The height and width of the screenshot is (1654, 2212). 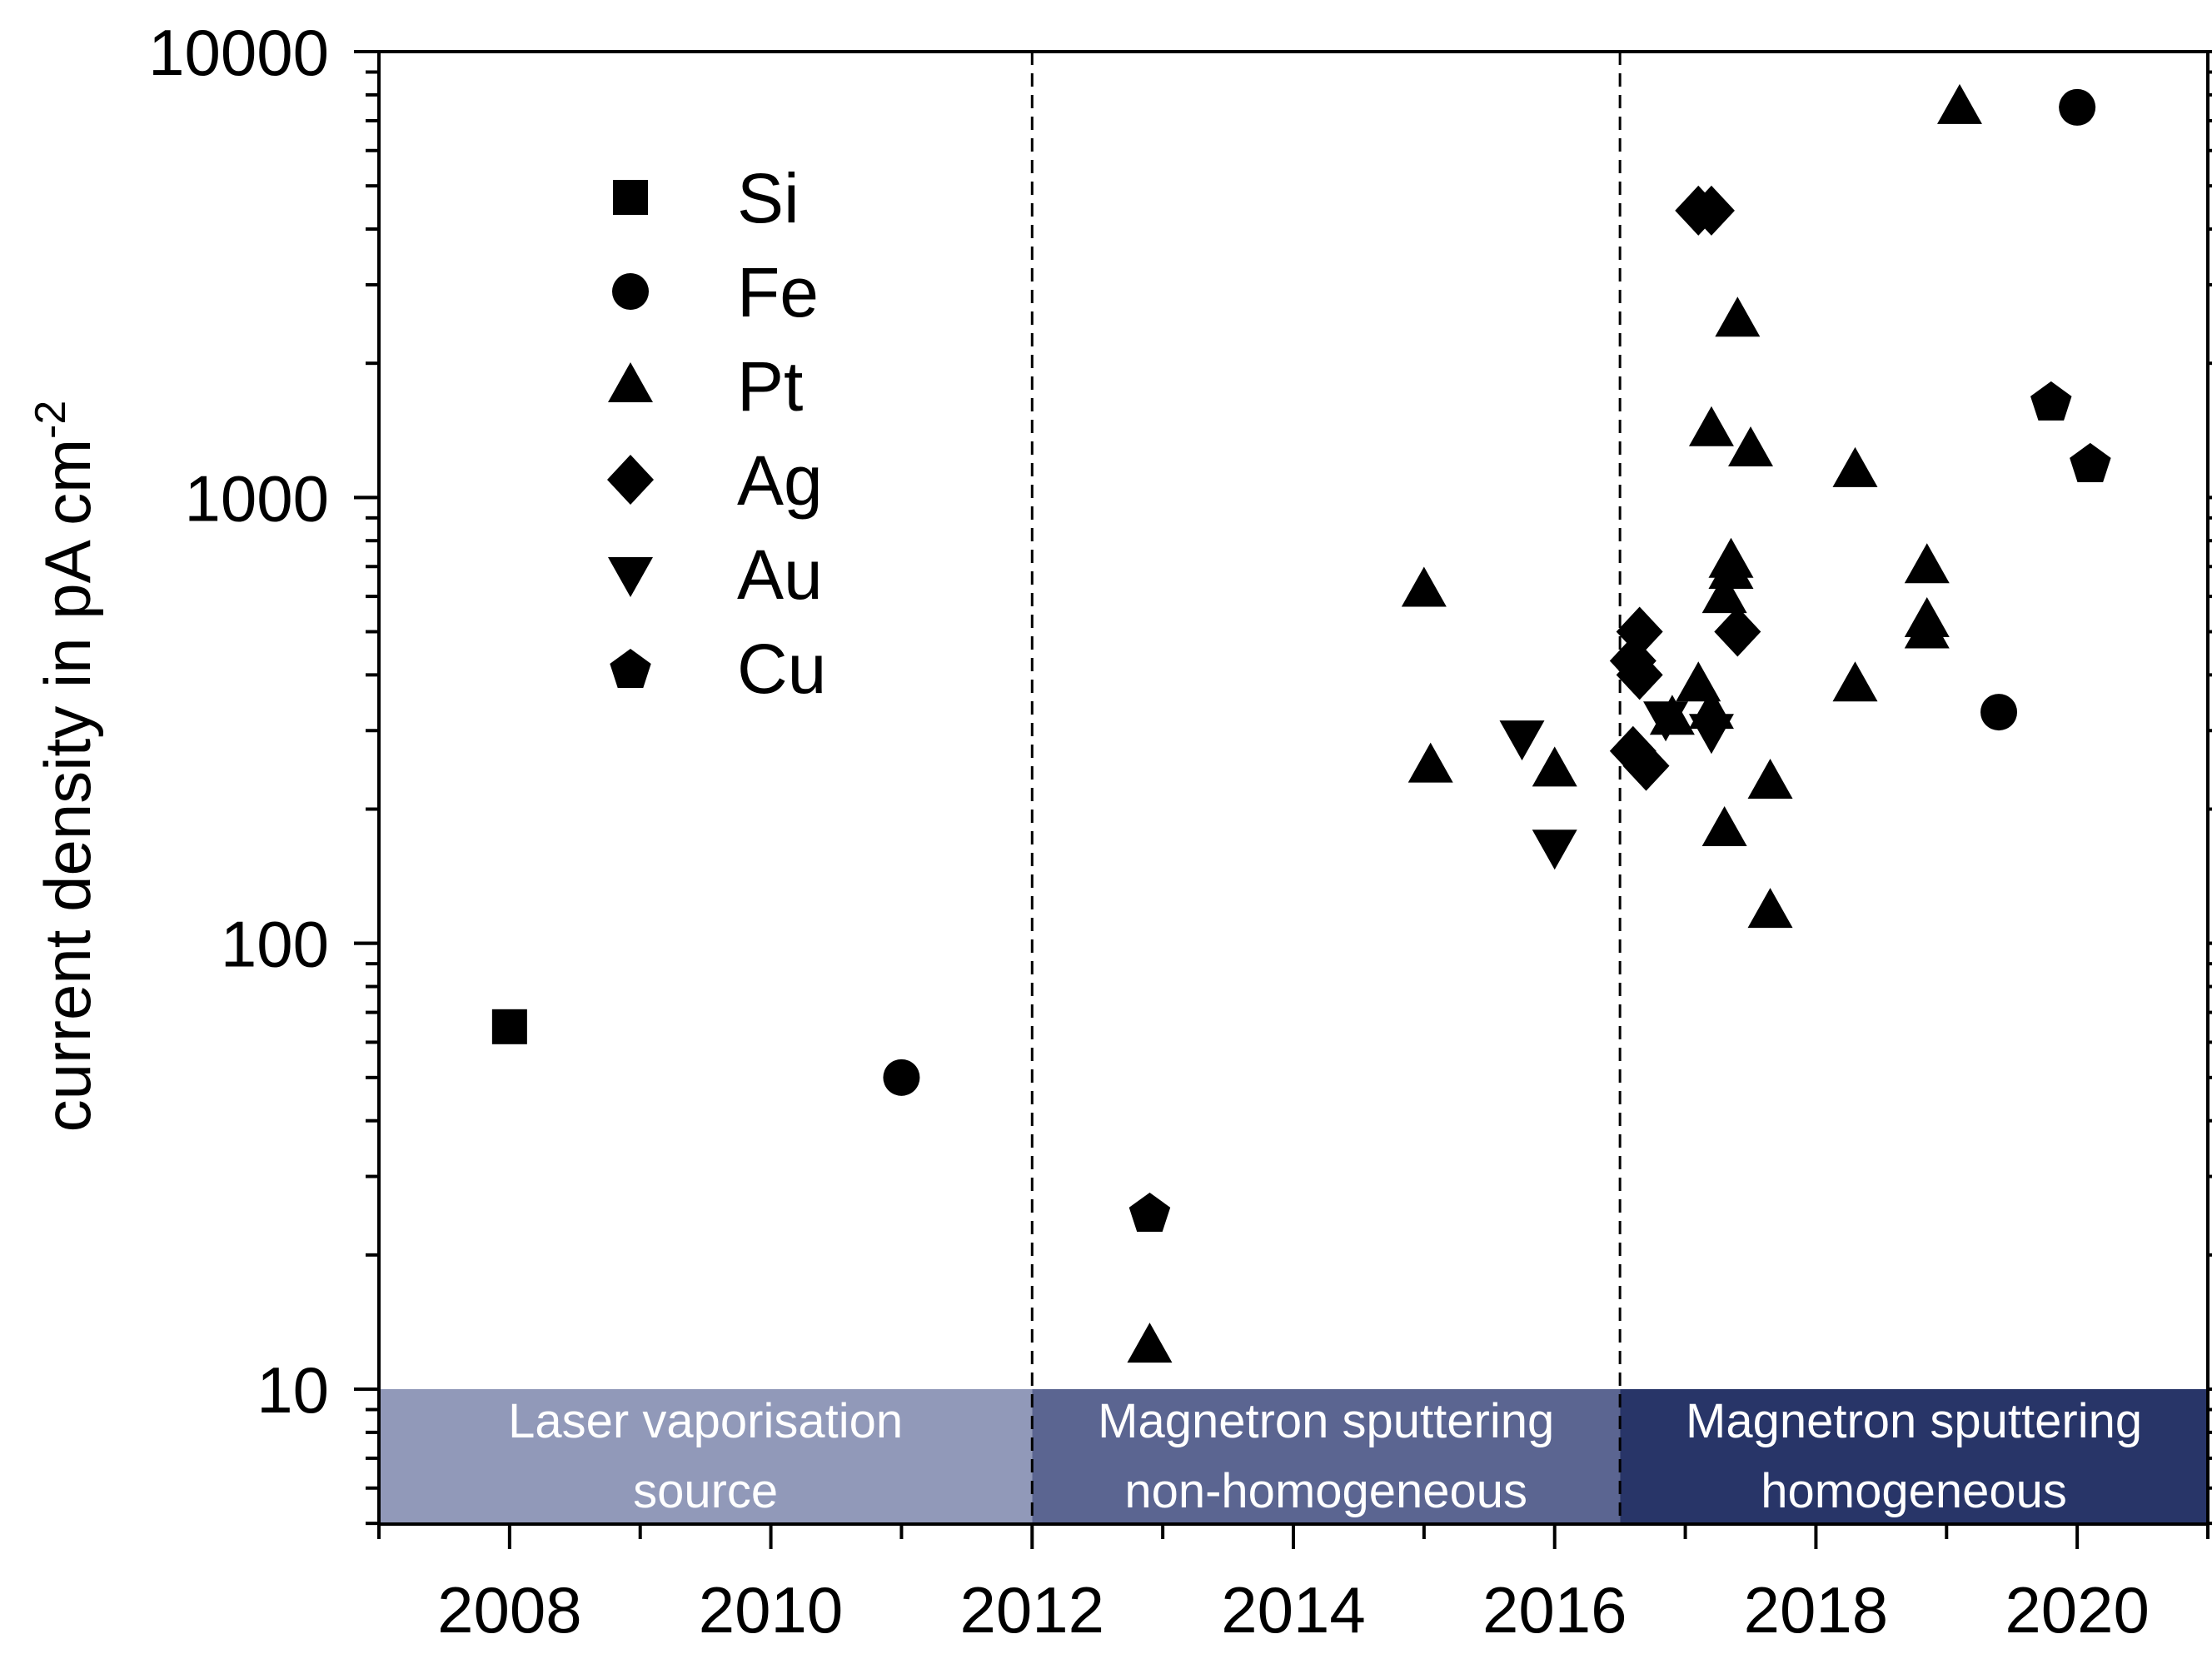 I want to click on legend-marker-pt, so click(x=630, y=382).